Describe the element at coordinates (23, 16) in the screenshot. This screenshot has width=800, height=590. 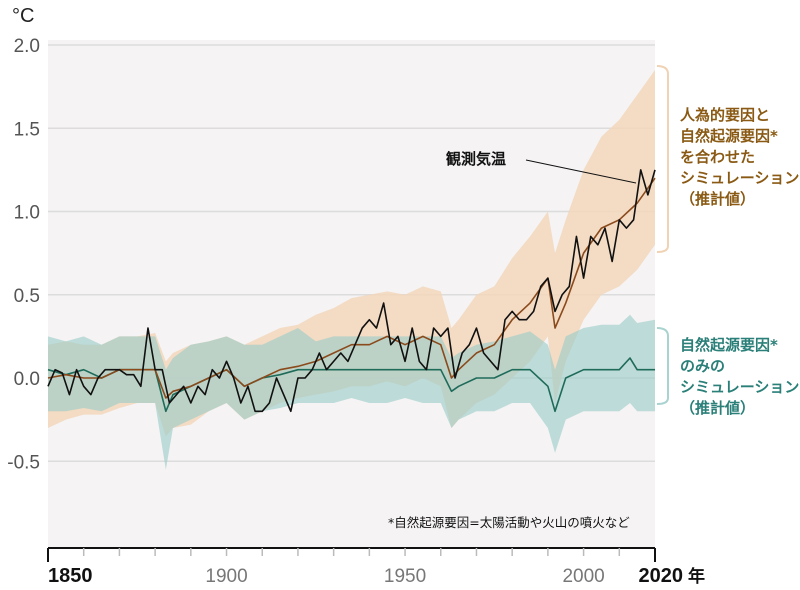
I see `y-axis-unit: °C` at that location.